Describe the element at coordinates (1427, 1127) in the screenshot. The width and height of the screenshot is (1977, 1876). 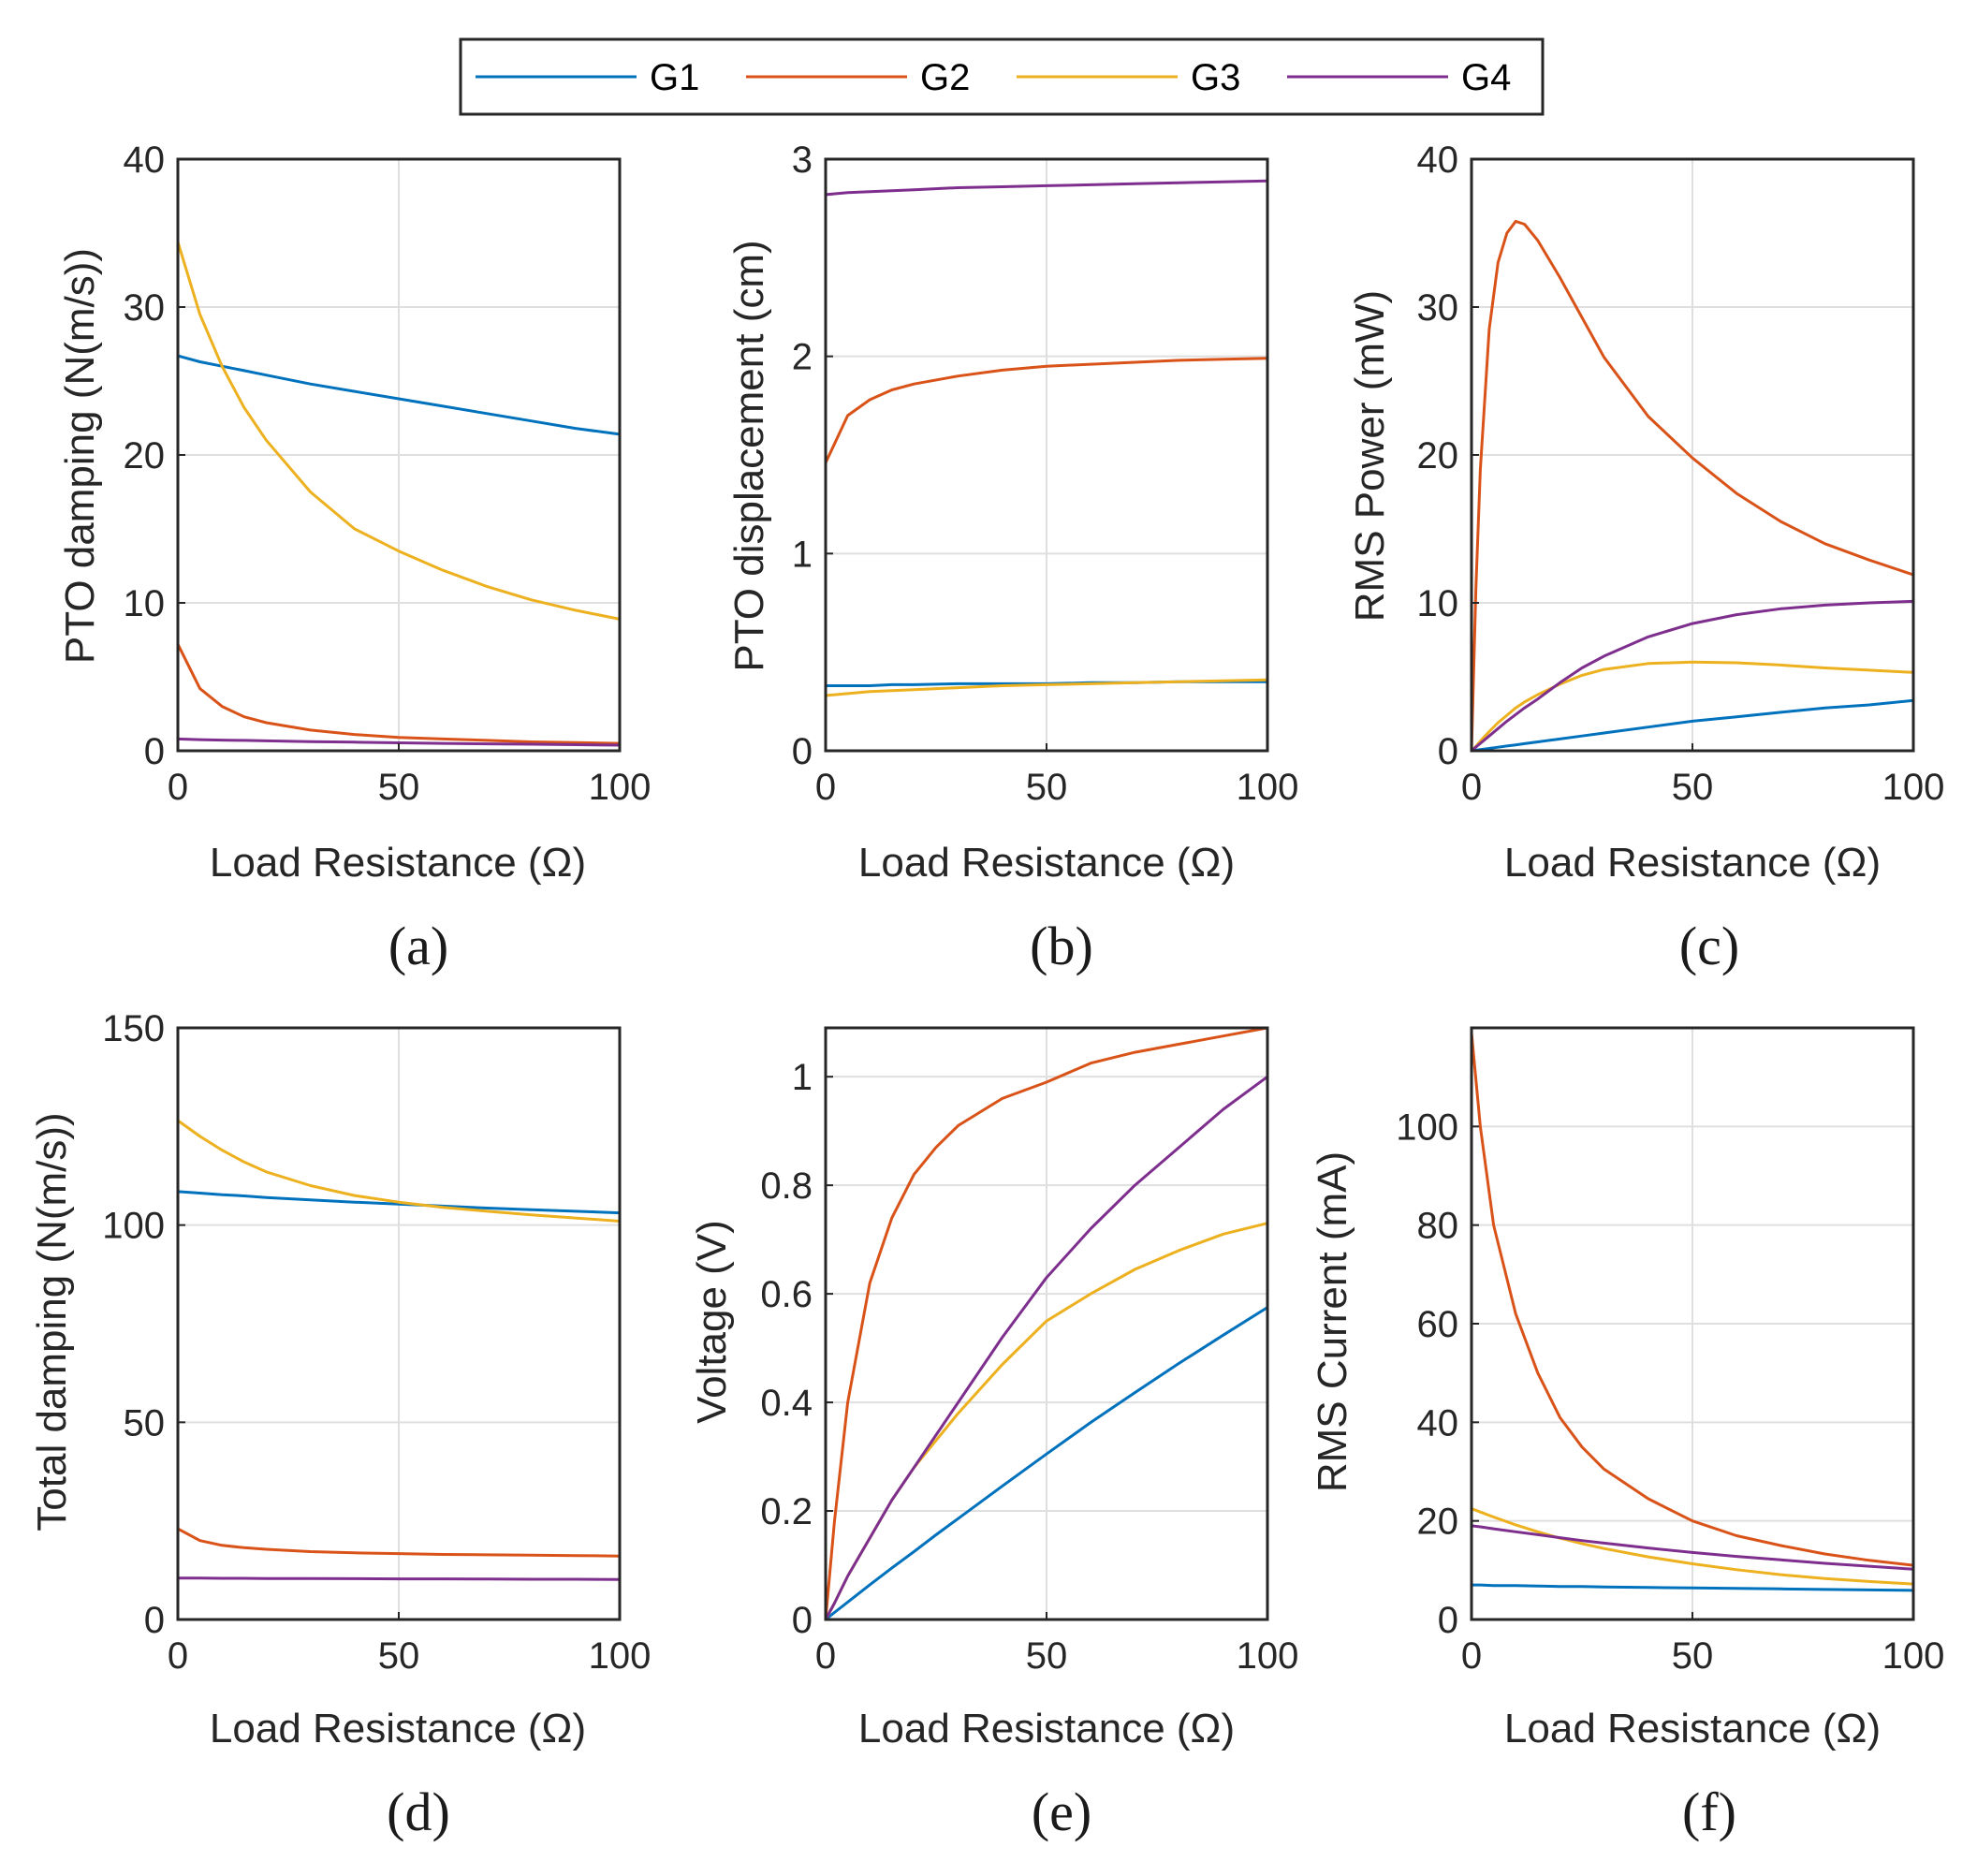
I see `ytick-label-f-5: 100` at that location.